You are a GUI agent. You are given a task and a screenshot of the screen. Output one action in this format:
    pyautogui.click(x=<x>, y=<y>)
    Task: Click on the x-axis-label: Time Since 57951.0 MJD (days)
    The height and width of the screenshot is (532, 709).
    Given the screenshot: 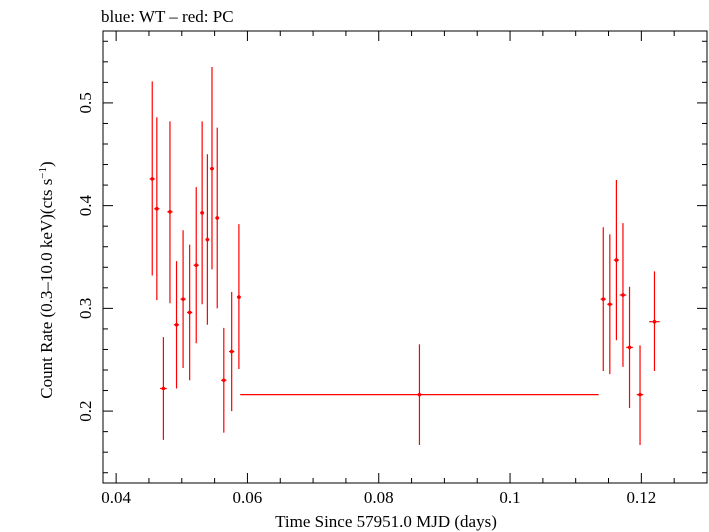 What is the action you would take?
    pyautogui.click(x=386, y=521)
    